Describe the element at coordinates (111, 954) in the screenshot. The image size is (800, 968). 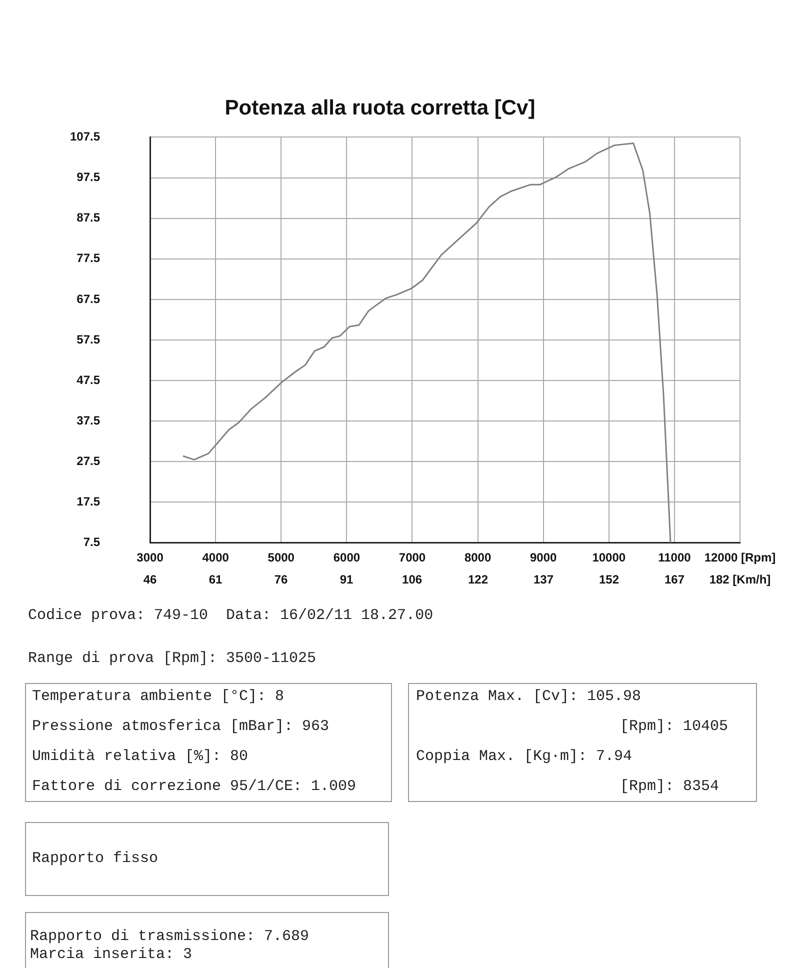
I see `text: Marcia inserita: 3` at that location.